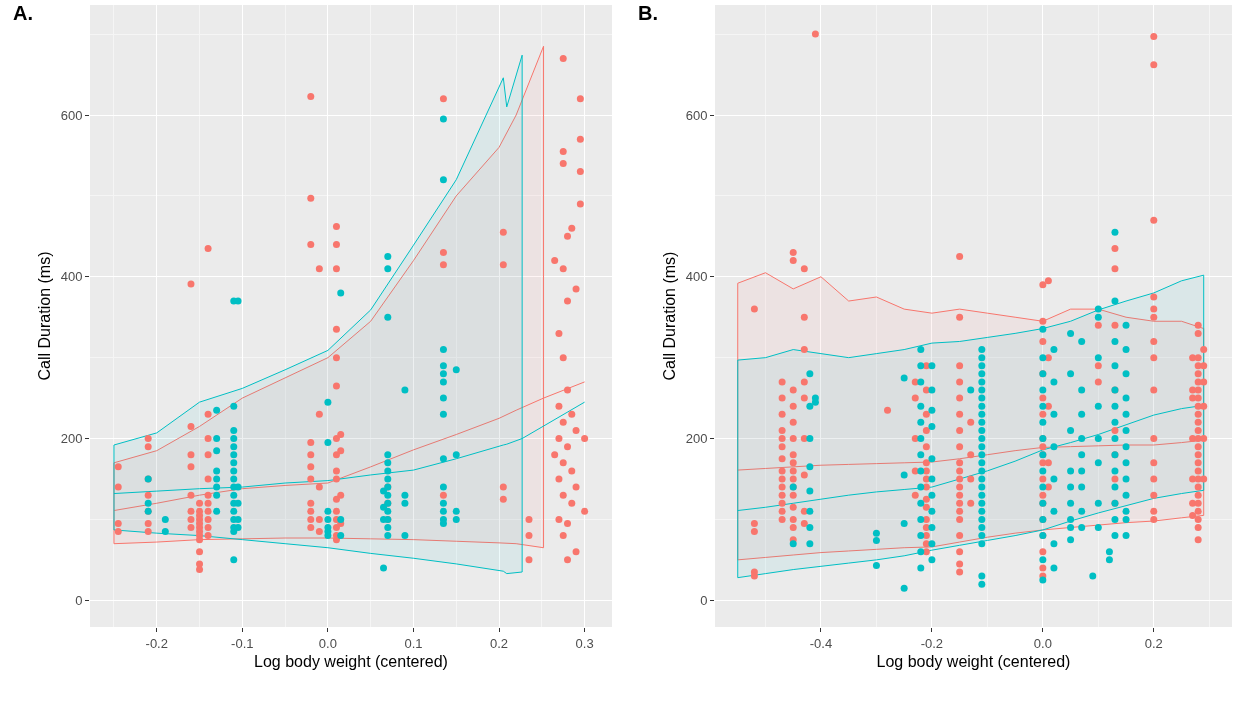  I want to click on x-tick-label: 0.1, so click(413, 643).